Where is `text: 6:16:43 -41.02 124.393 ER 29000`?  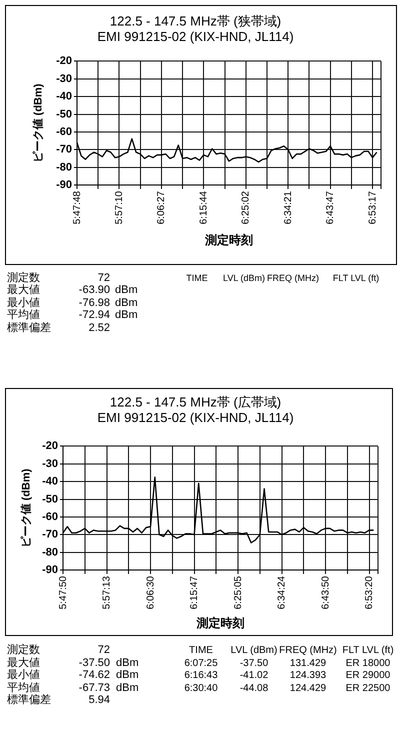
text: 6:16:43 -41.02 124.393 ER 29000 is located at coordinates (287, 675).